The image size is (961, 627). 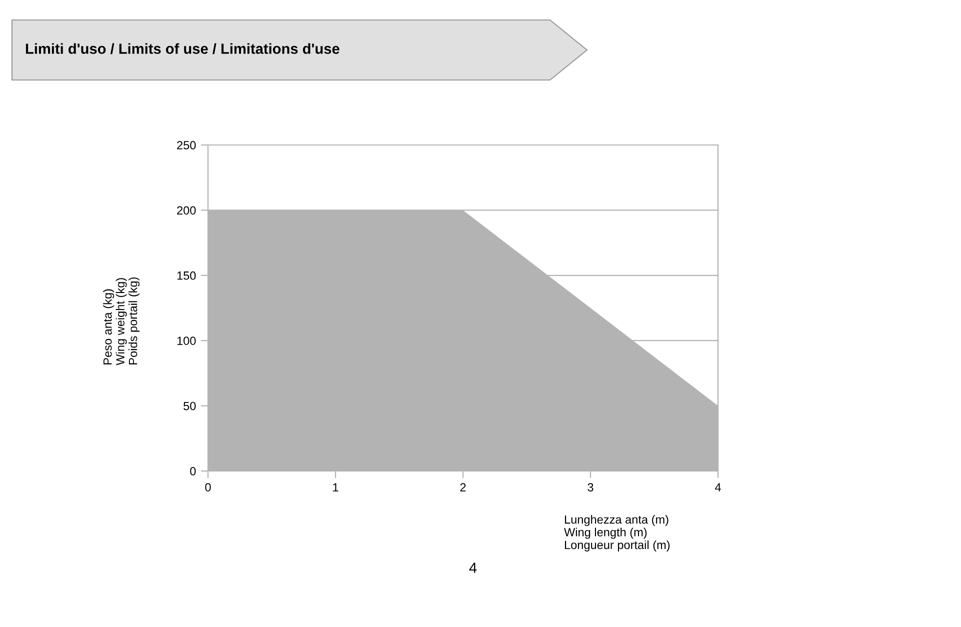 What do you see at coordinates (186, 340) in the screenshot?
I see `y-tick-label: 100` at bounding box center [186, 340].